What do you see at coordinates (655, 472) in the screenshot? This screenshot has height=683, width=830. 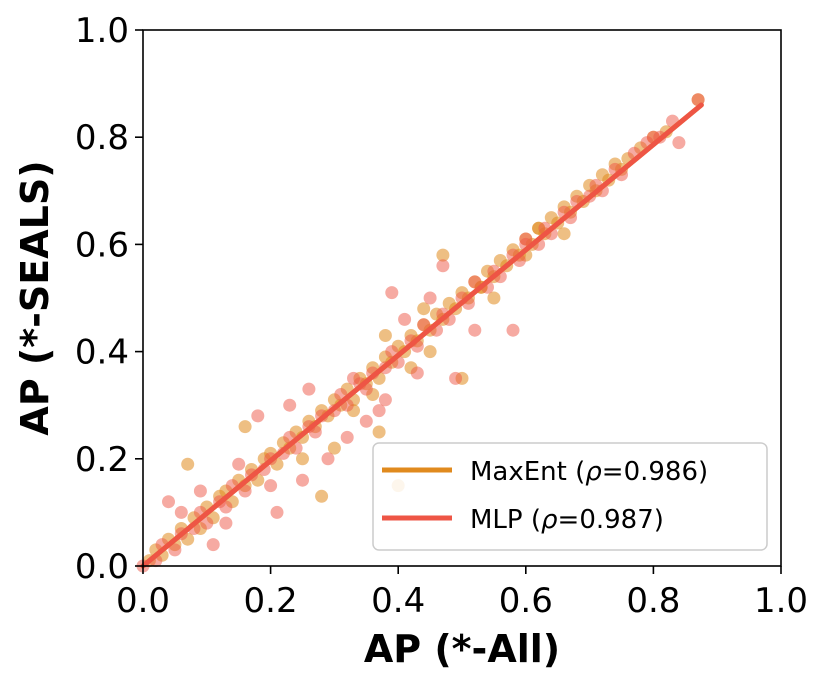 I see `legend-maxent-value: =0.986)` at bounding box center [655, 472].